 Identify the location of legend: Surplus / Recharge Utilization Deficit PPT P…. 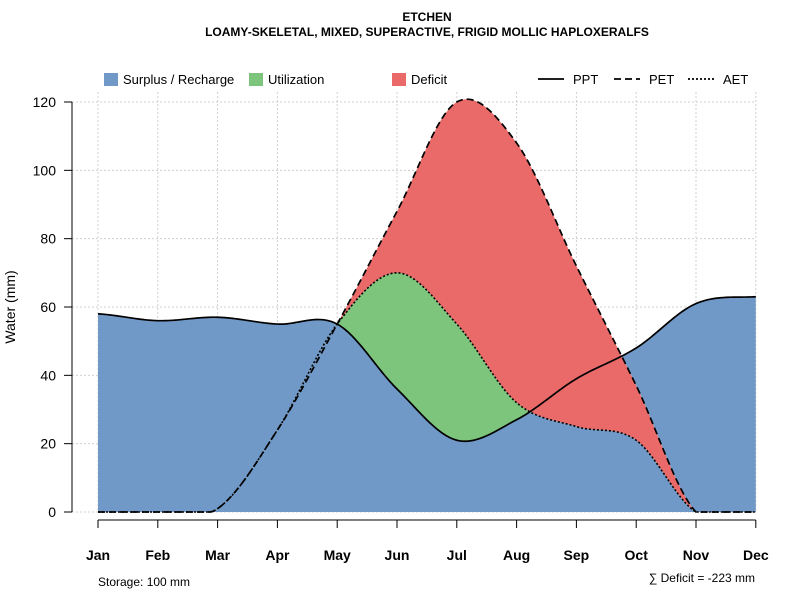
(426, 79).